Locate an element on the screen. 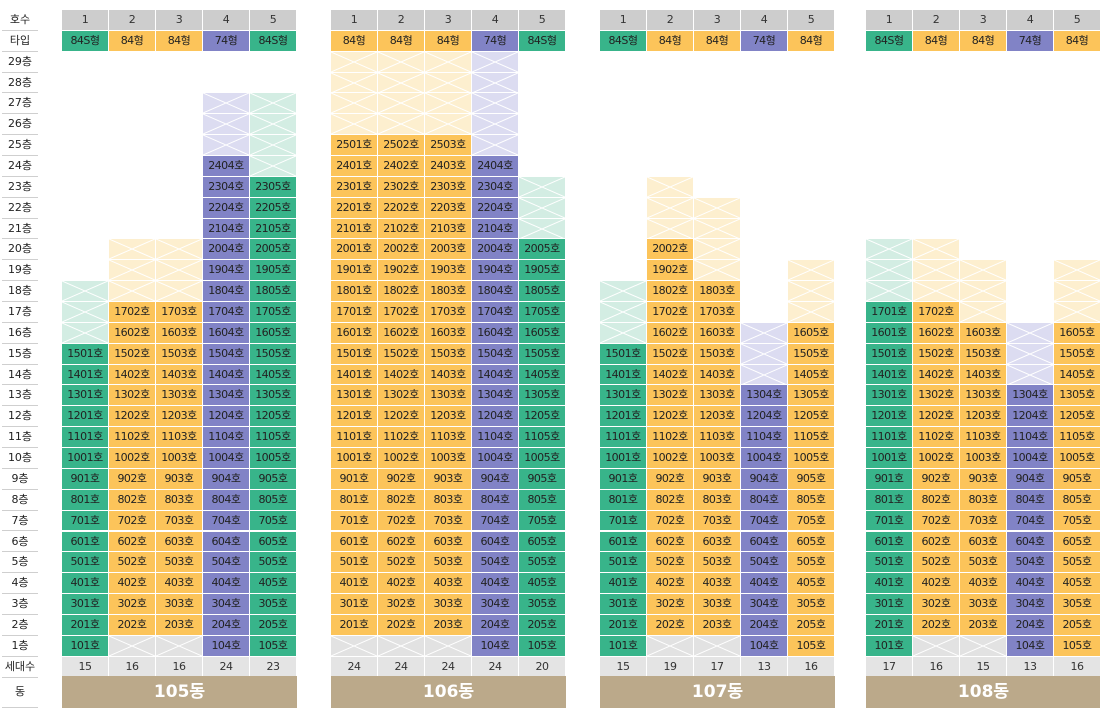  unit-cell: 2001호 is located at coordinates (354, 249).